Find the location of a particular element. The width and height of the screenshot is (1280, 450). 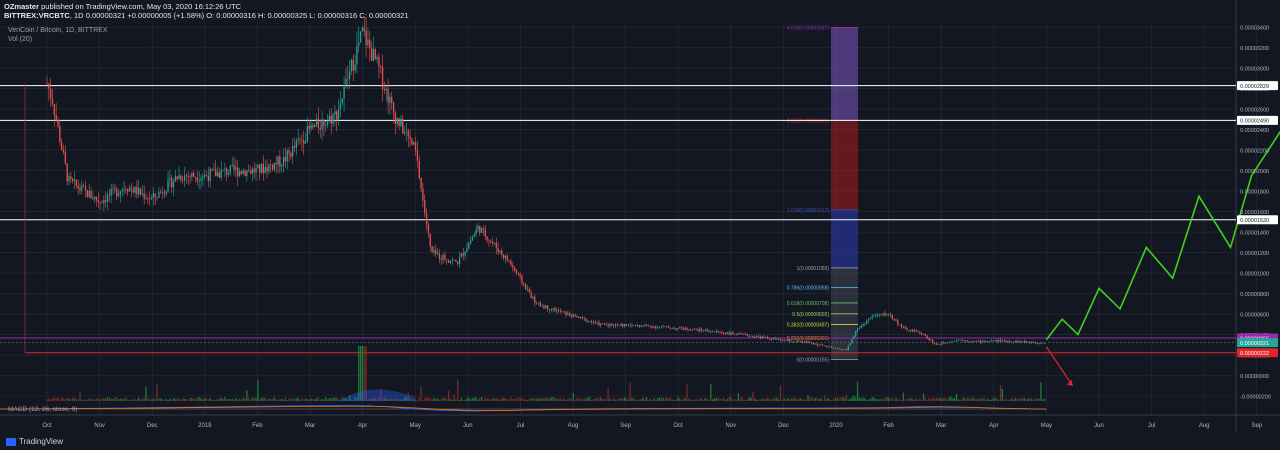

publisher-name: OZmaster is located at coordinates (22, 6).